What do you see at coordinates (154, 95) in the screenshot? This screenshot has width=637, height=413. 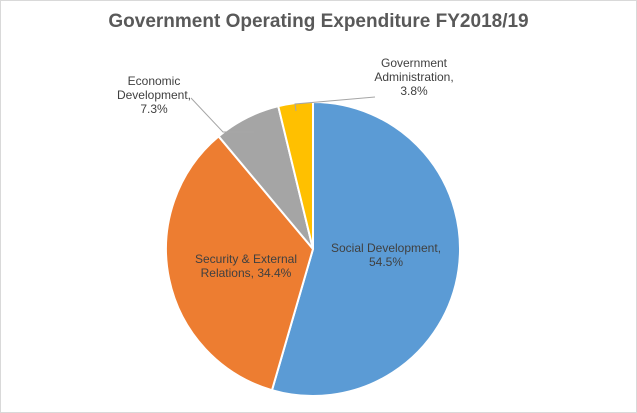 I see `data-label-economic-development: Economic Development, 7.3%` at bounding box center [154, 95].